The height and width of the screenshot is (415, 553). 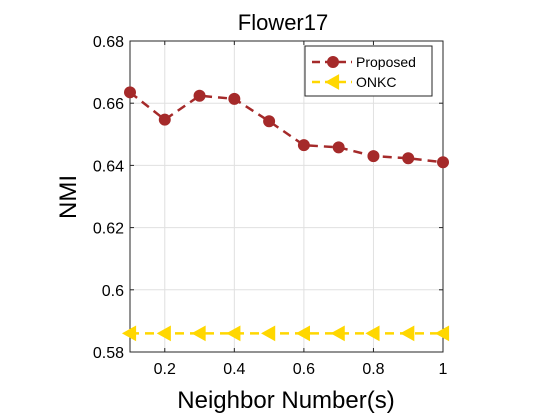 I want to click on y-tick-label: 0.62, so click(x=108, y=229).